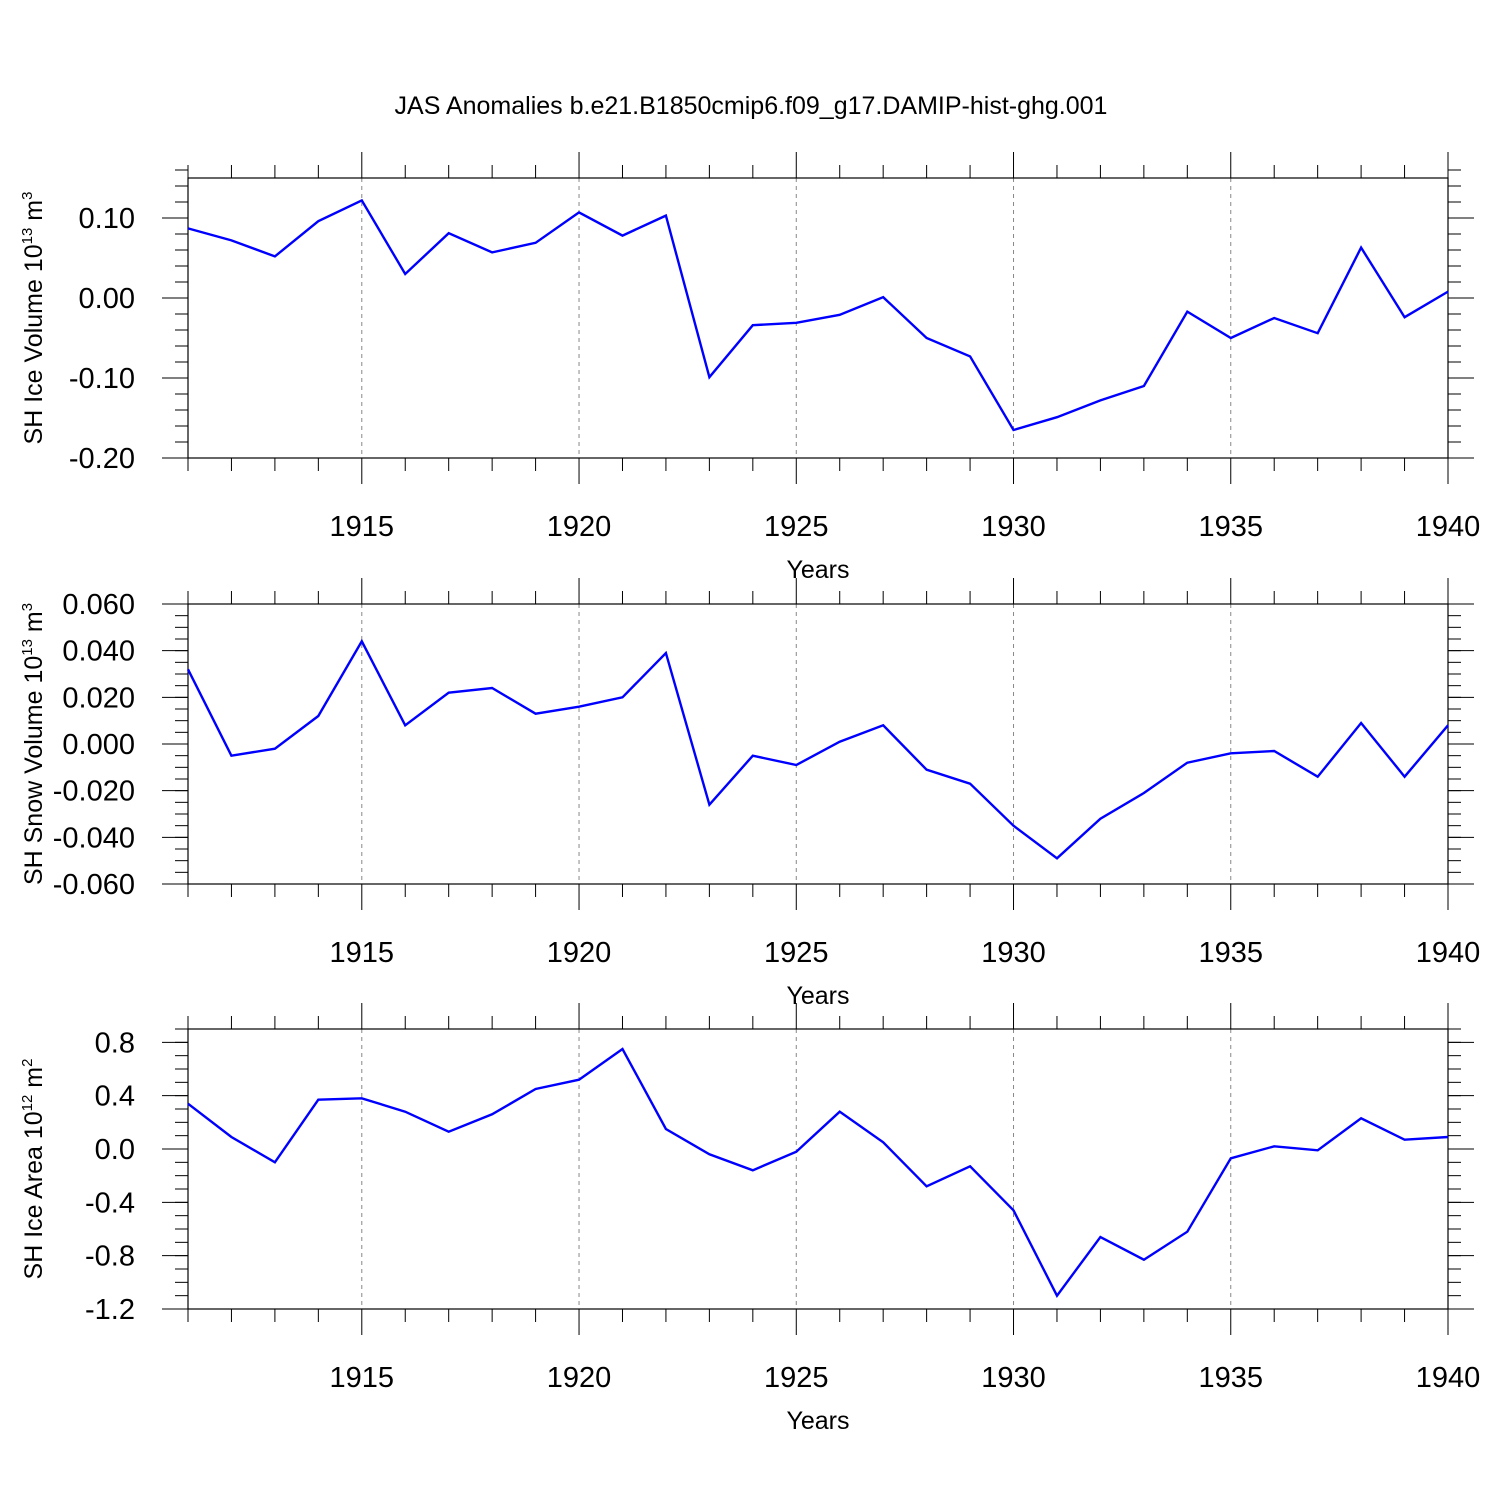  I want to click on y-tick-label: 0.040, so click(98, 652).